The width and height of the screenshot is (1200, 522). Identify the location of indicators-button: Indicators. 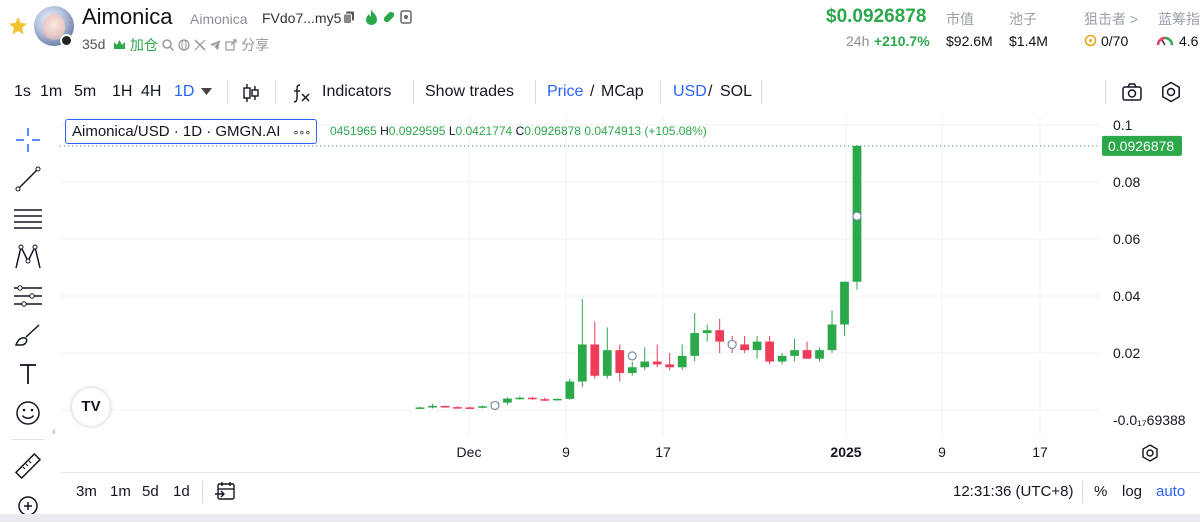
(357, 91).